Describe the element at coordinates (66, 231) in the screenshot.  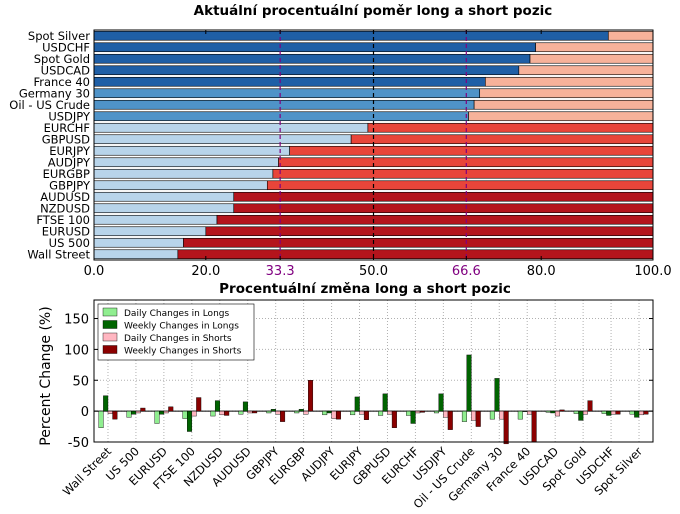
I see `category-label: EURUSD` at that location.